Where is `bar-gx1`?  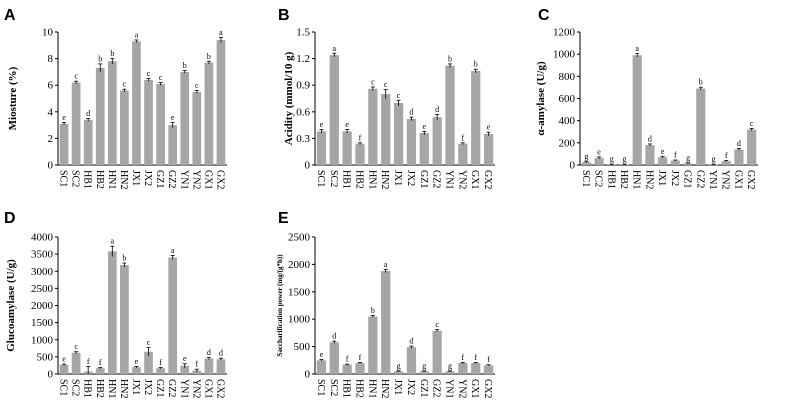
bar-gx1 is located at coordinates (209, 114).